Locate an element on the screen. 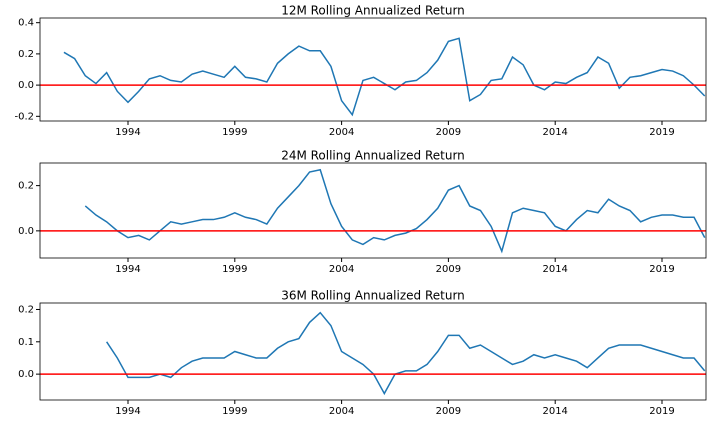 Image resolution: width=712 pixels, height=424 pixels. y-tick-label: -0.2 is located at coordinates (24, 116).